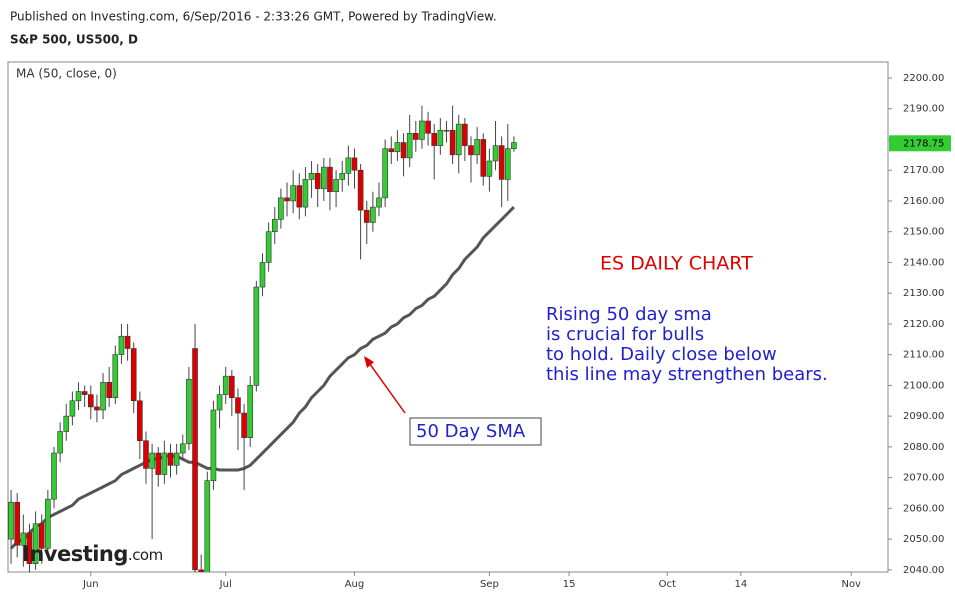  I want to click on last-price-tag, so click(920, 143).